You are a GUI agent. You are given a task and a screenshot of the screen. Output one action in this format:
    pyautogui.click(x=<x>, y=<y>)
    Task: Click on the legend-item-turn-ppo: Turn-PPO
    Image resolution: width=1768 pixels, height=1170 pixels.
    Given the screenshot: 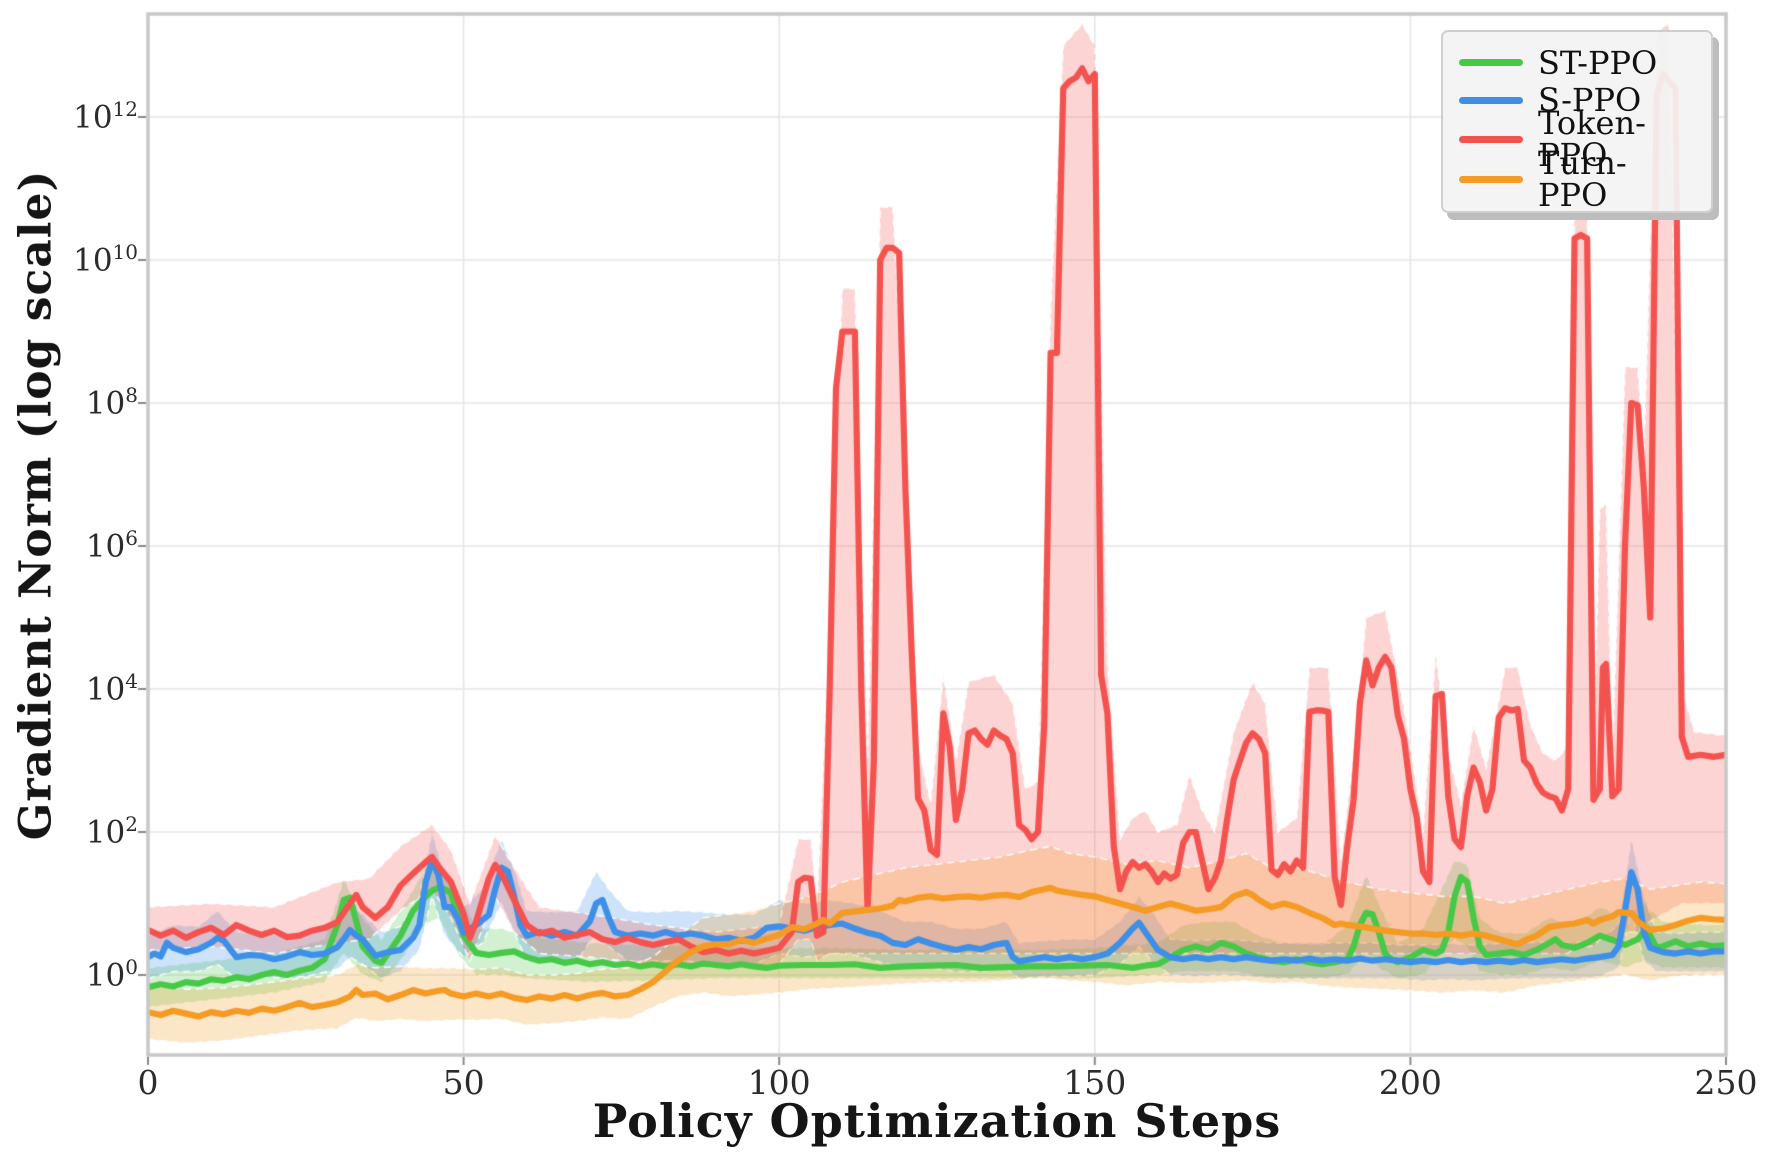 What is the action you would take?
    pyautogui.click(x=1577, y=179)
    